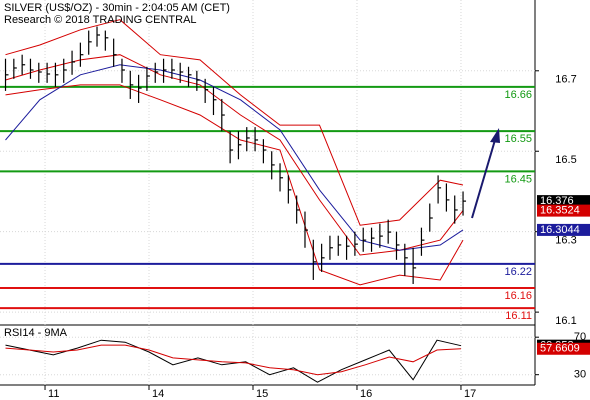  What do you see at coordinates (565, 321) in the screenshot?
I see `y-tick-label: 16.1` at bounding box center [565, 321].